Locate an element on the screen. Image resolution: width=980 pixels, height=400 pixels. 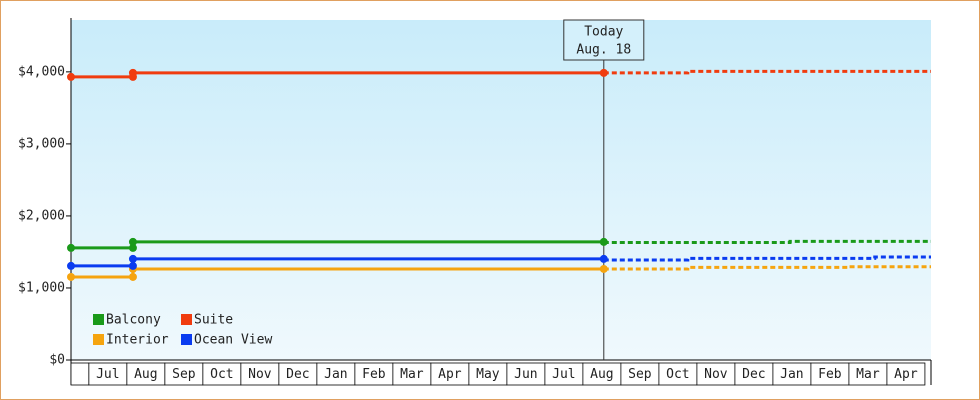
y-tick-label: $4,000 is located at coordinates (41, 71).